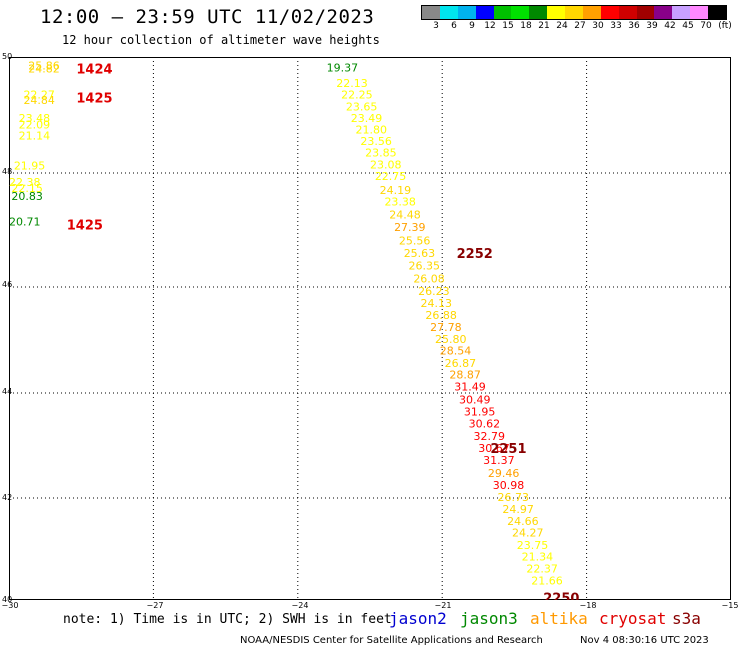 This screenshot has width=740, height=650. I want to click on wave-height-label: 31.49, so click(470, 387).